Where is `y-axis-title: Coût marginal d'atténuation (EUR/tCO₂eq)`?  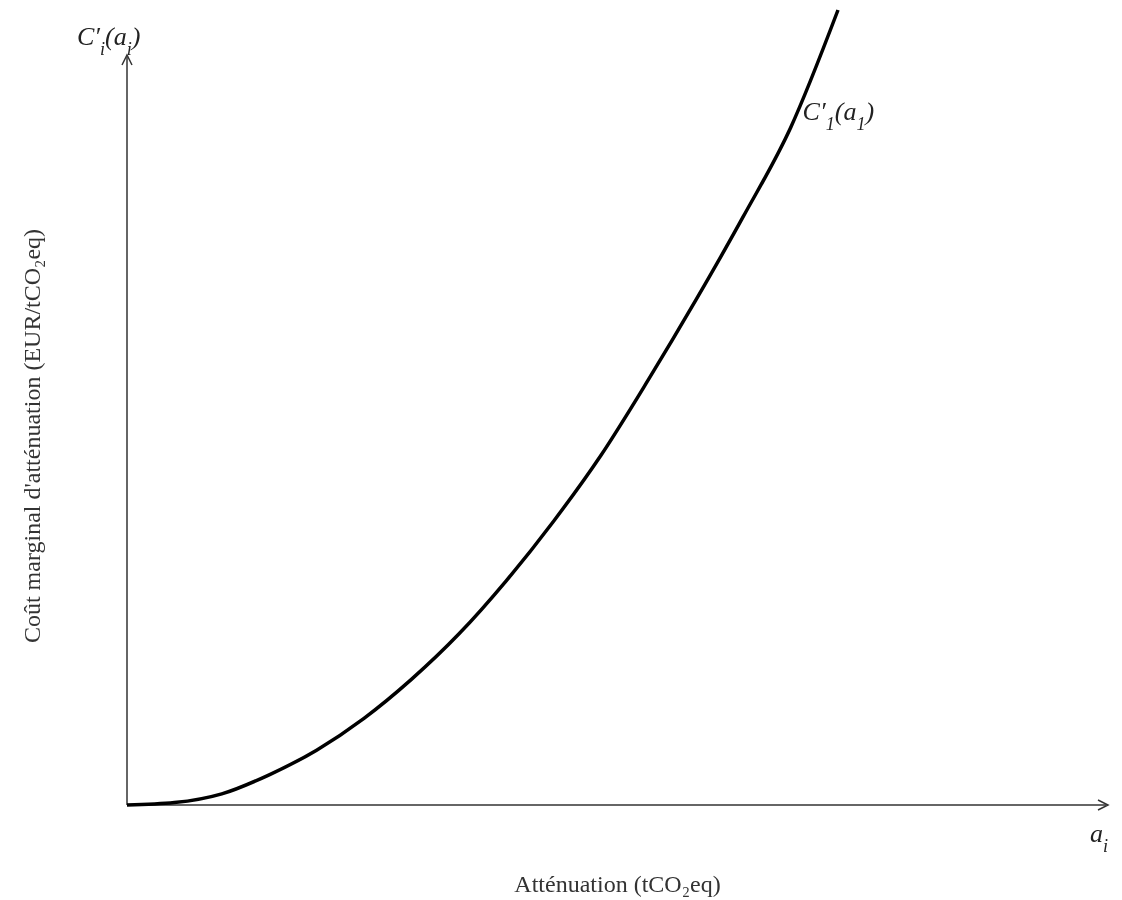
y-axis-title: Coût marginal d'atténuation (EUR/tCO₂eq) is located at coordinates (32, 436).